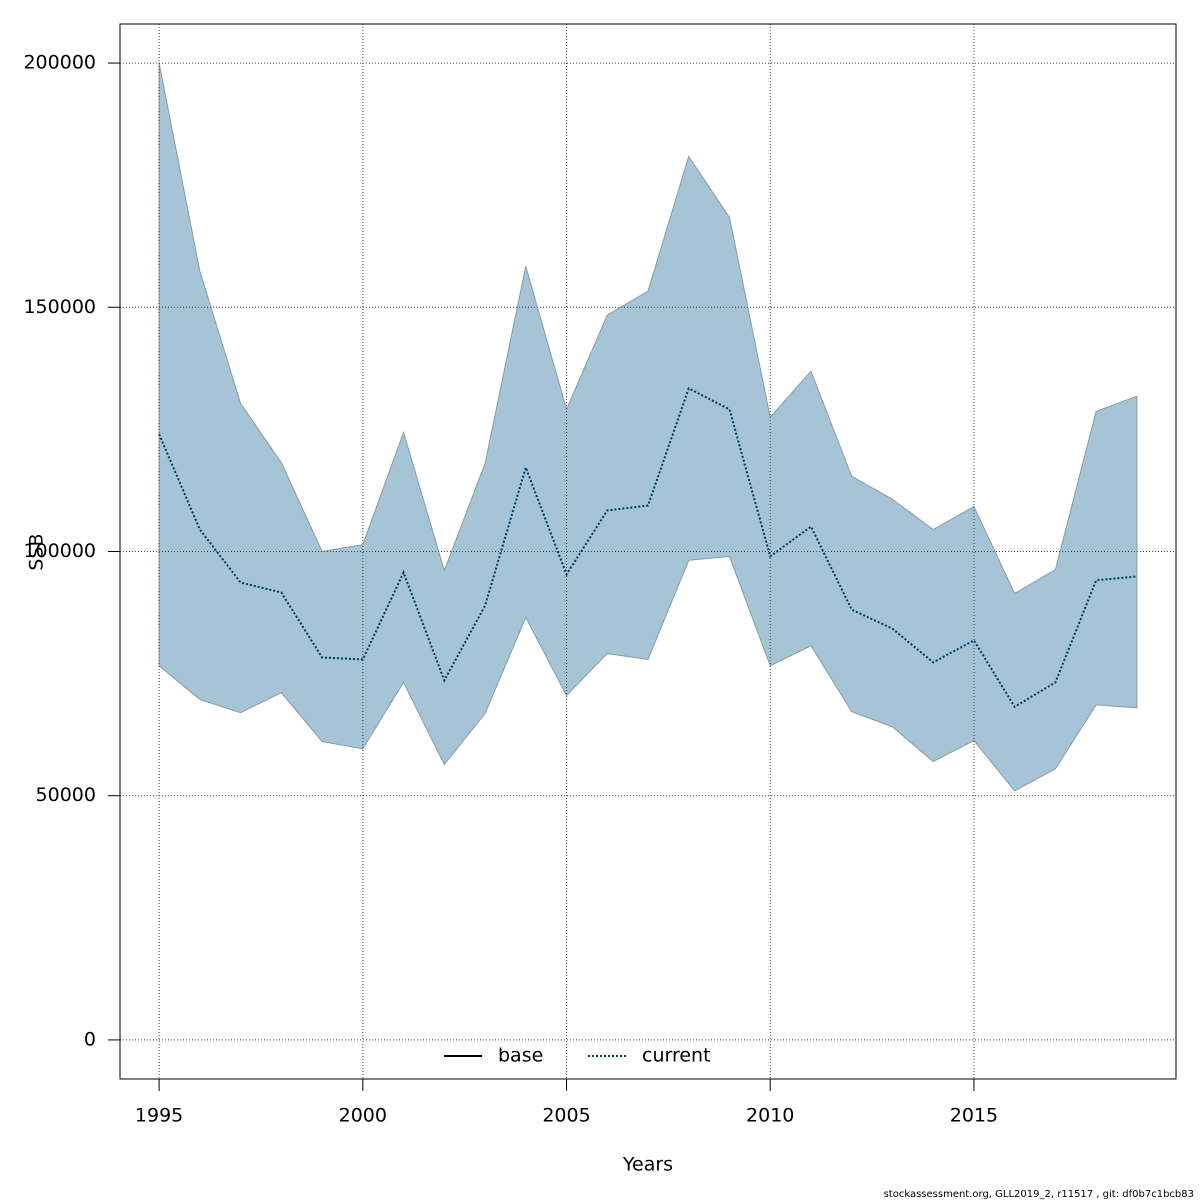 This screenshot has width=1200, height=1200. Describe the element at coordinates (59, 551) in the screenshot. I see `y-tick-label: 100000` at that location.